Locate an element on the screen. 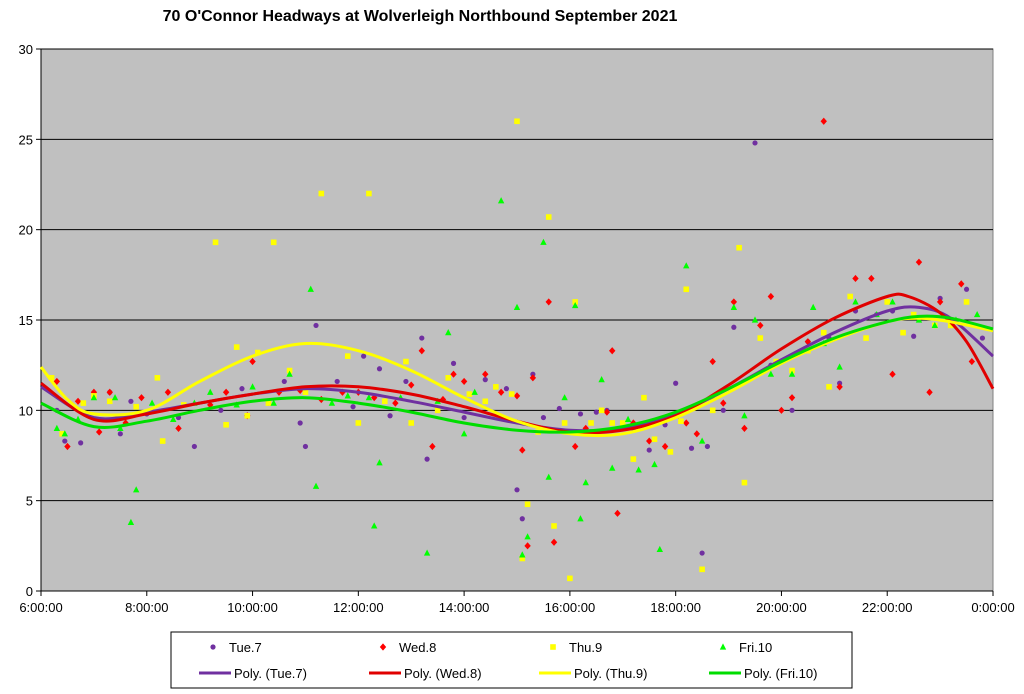 The width and height of the screenshot is (1024, 694). legend-label: Tue.7 is located at coordinates (245, 647).